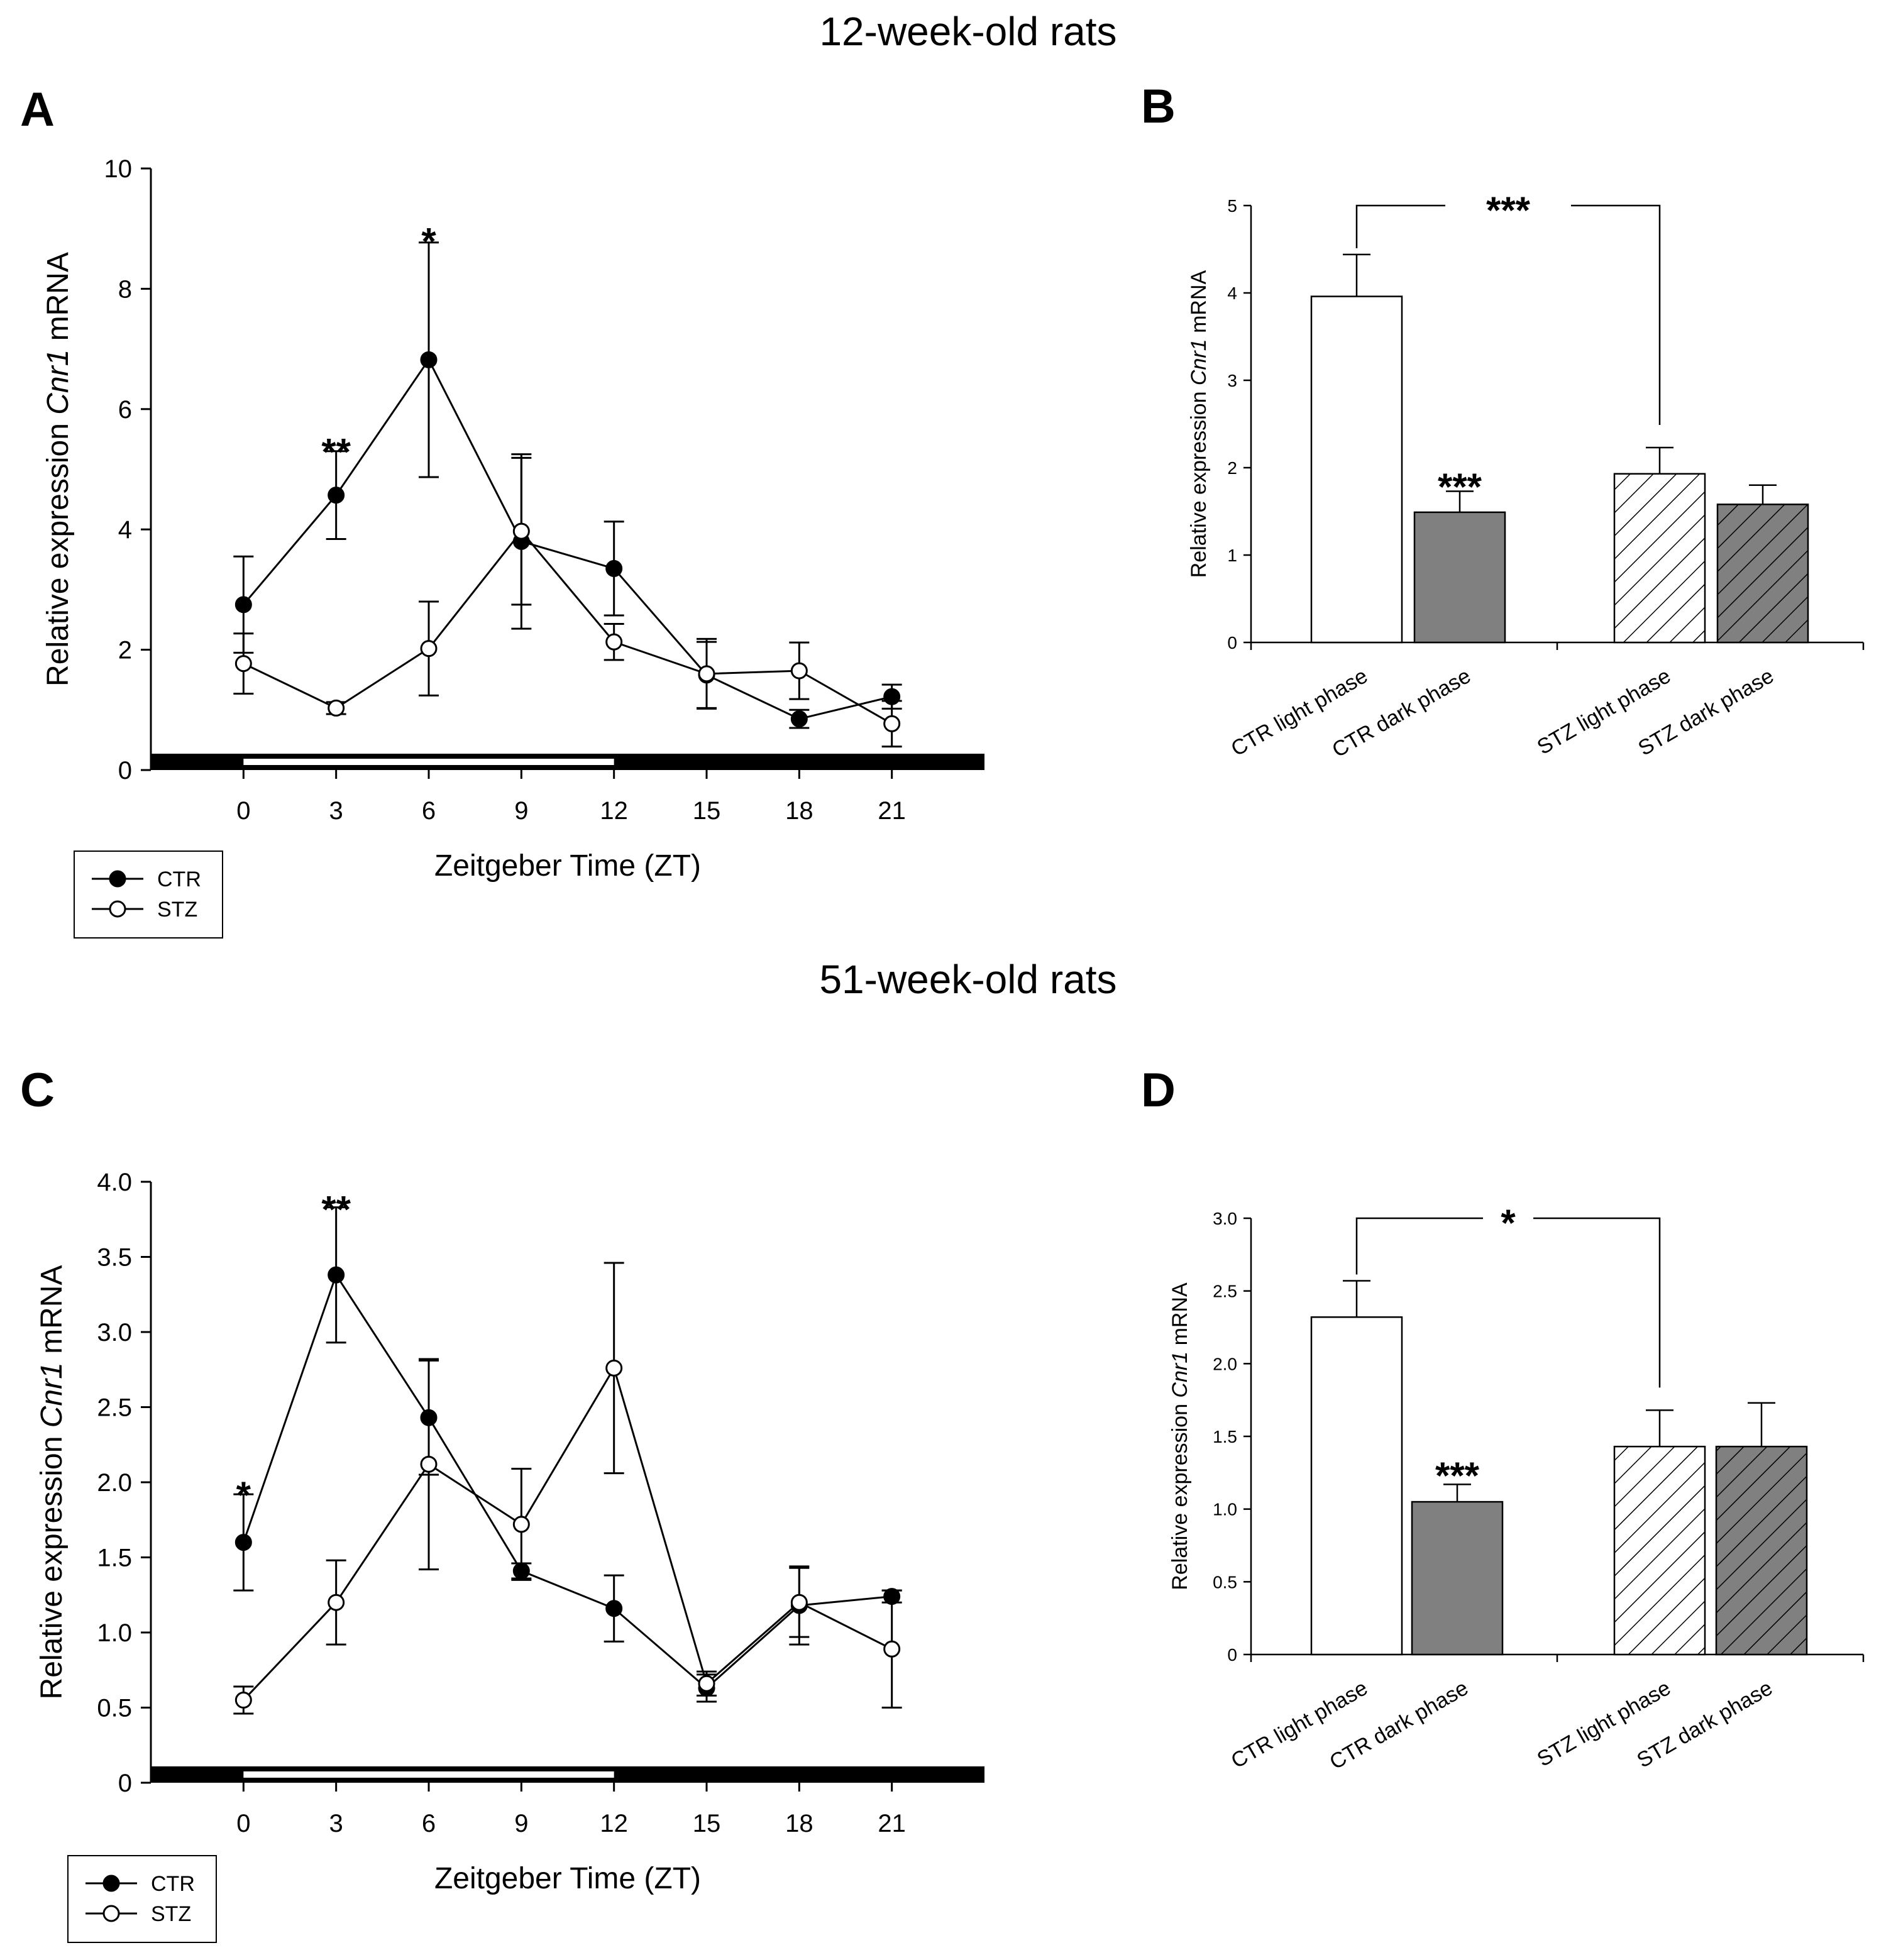  Describe the element at coordinates (114, 1633) in the screenshot. I see `y-tick-label: 1.0` at that location.